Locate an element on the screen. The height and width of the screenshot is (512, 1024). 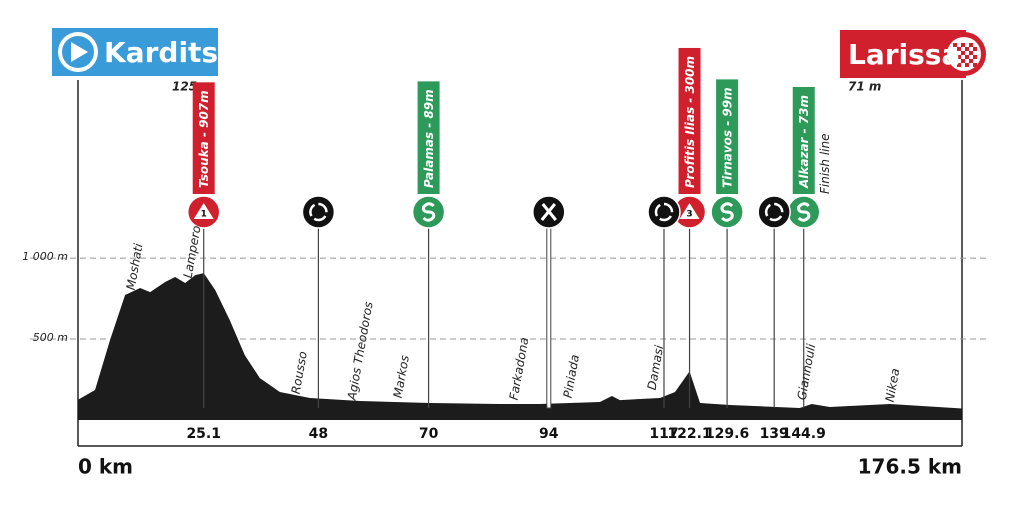
y-tick-label: 500 m is located at coordinates (50, 337).